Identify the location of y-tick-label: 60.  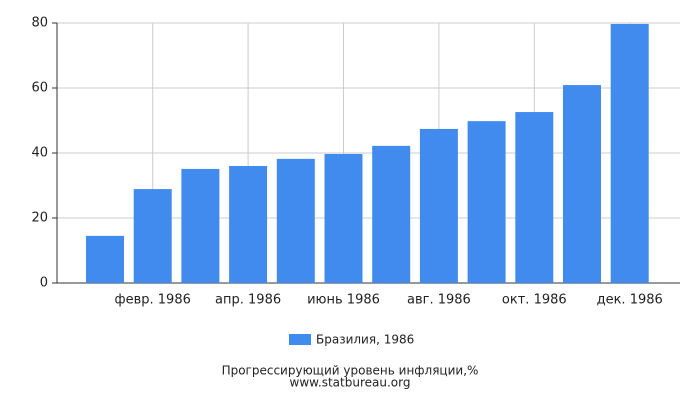
(39, 88).